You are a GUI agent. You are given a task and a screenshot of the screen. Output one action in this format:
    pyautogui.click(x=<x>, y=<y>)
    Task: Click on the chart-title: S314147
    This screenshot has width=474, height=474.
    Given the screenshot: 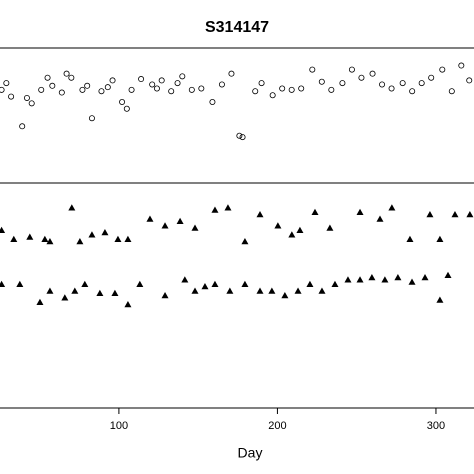 What is the action you would take?
    pyautogui.click(x=237, y=27)
    